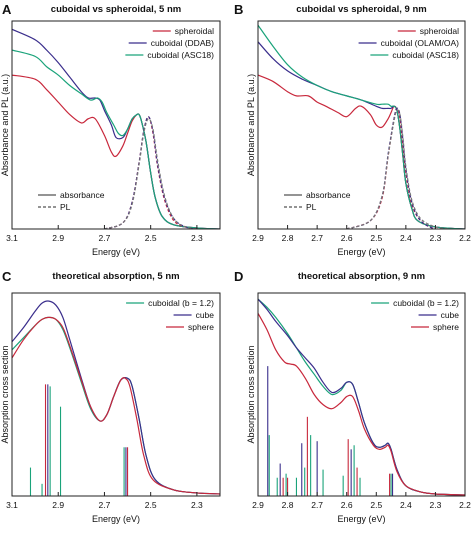 This screenshot has height=539, width=474. Describe the element at coordinates (420, 43) in the screenshot. I see `legend-label: cuboidal (OLAM/OA)` at that location.